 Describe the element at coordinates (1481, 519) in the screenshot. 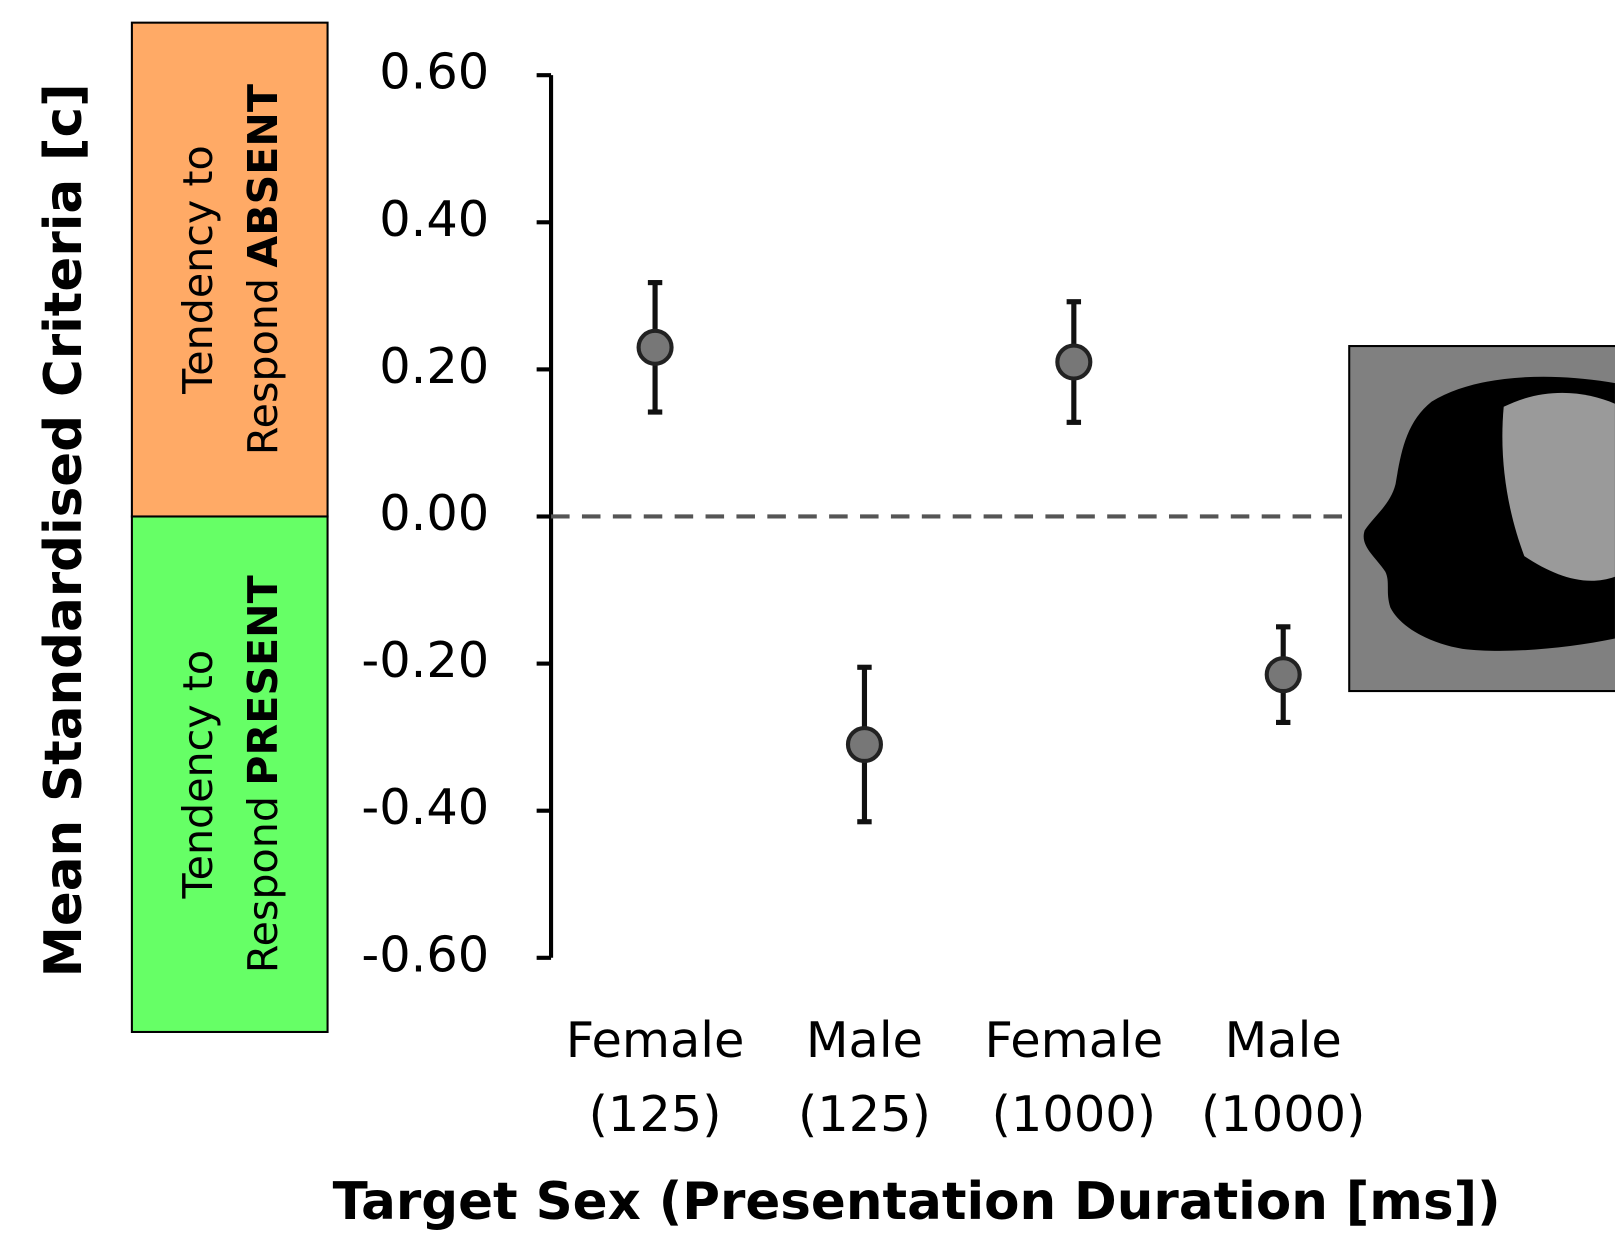

I see `face-image` at that location.